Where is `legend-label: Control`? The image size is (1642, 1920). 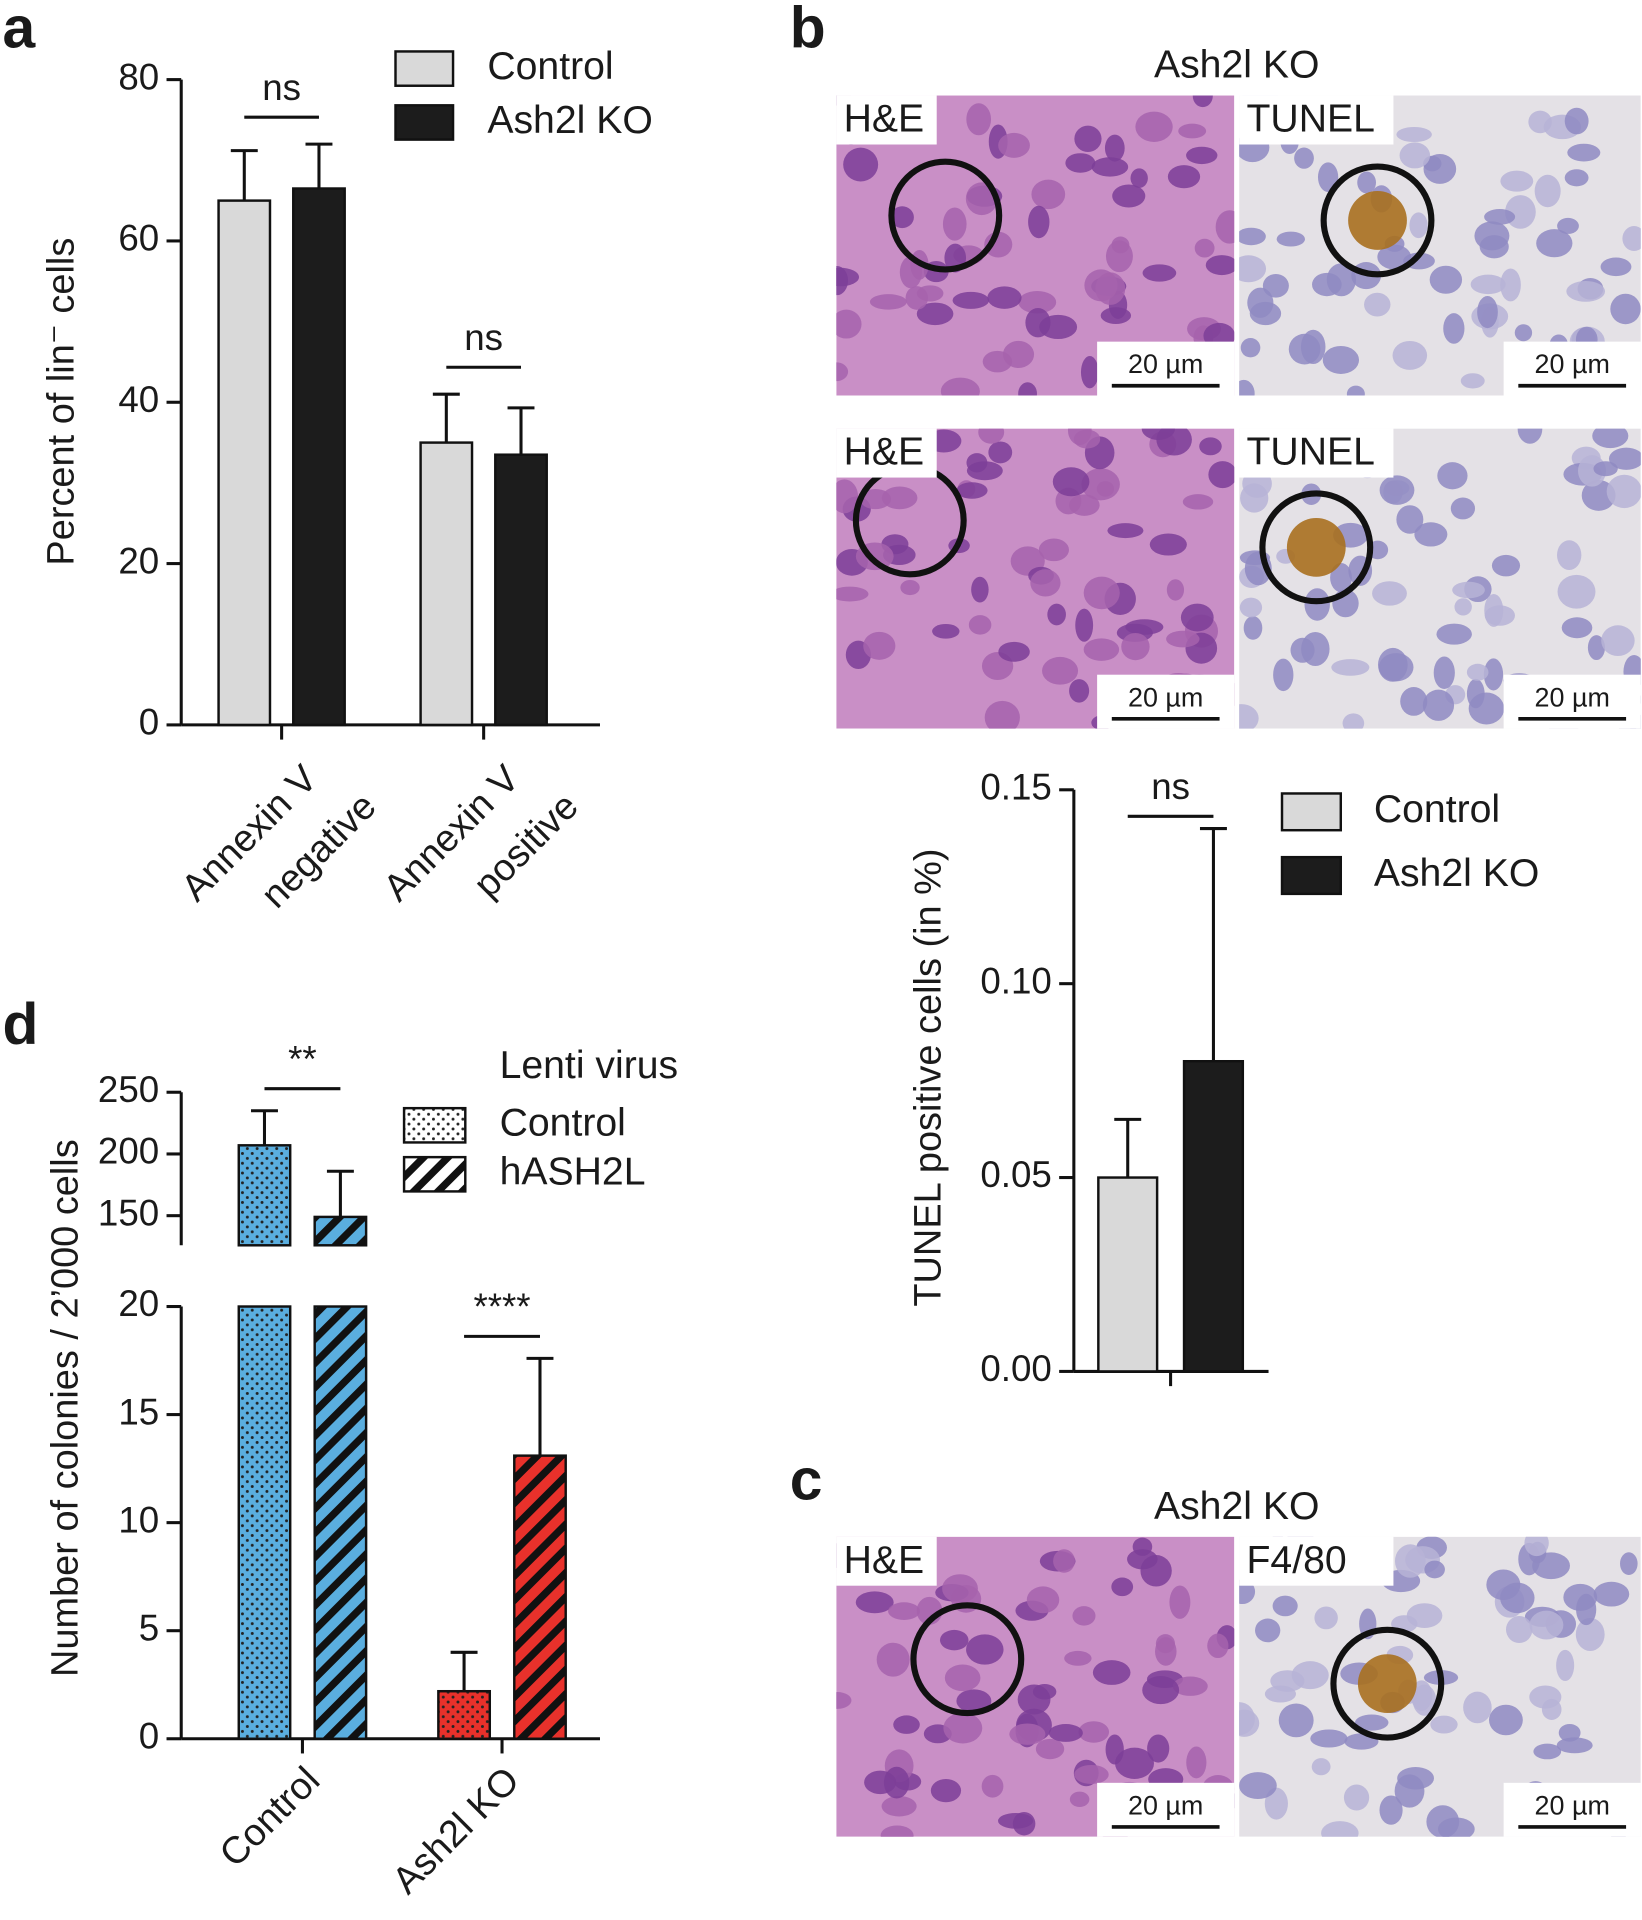 legend-label: Control is located at coordinates (1437, 809).